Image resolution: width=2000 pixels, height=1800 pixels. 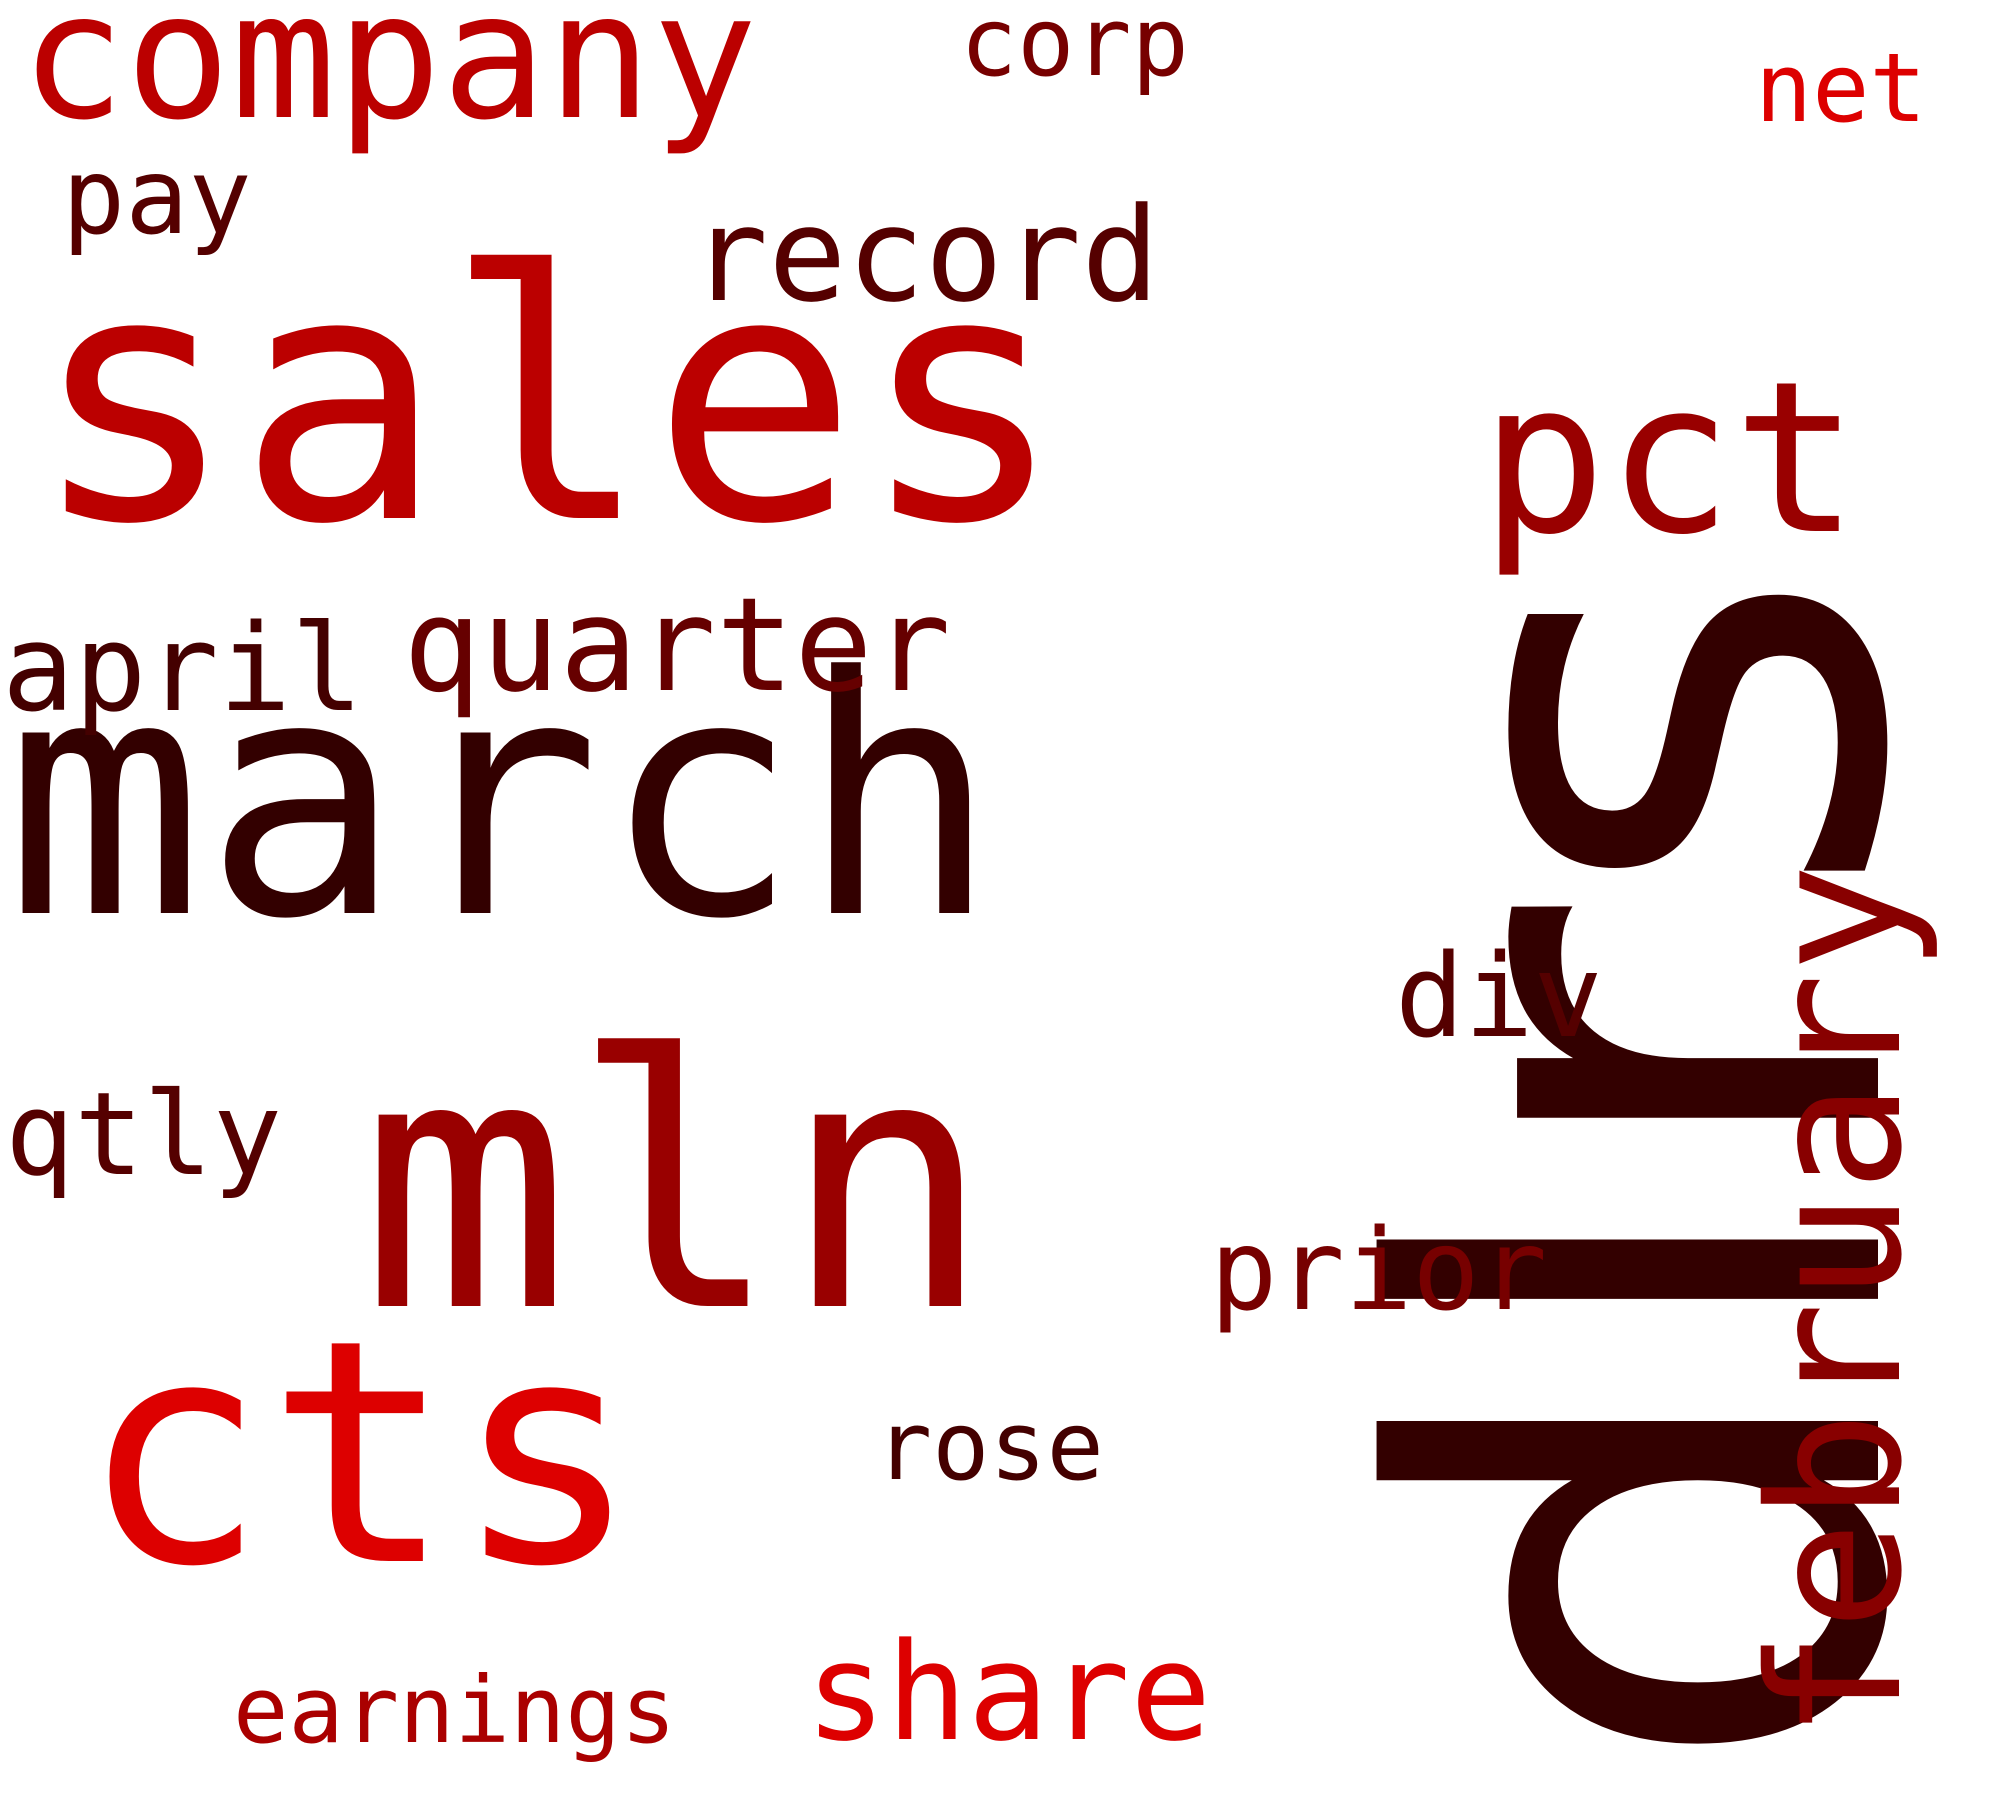 I want to click on word-pct: pct, so click(x=1670, y=458).